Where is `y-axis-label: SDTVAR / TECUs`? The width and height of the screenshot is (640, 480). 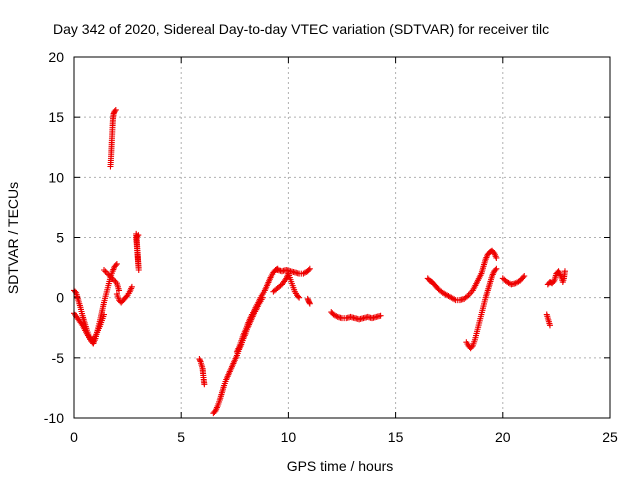 y-axis-label: SDTVAR / TECUs is located at coordinates (13, 238).